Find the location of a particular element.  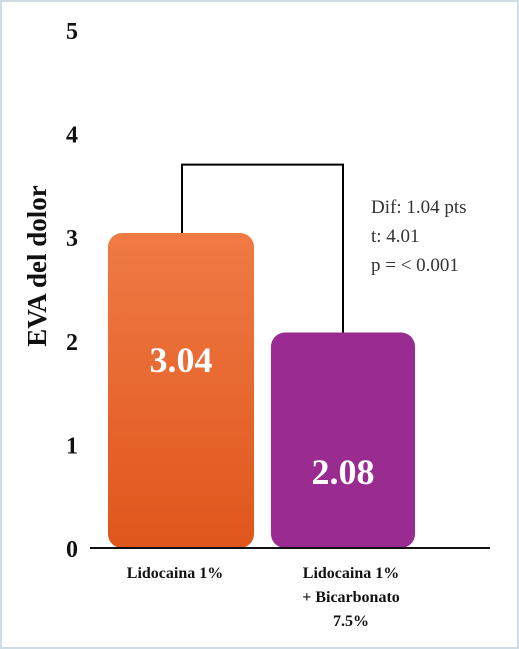

y-tick-label: 5 is located at coordinates (72, 32).